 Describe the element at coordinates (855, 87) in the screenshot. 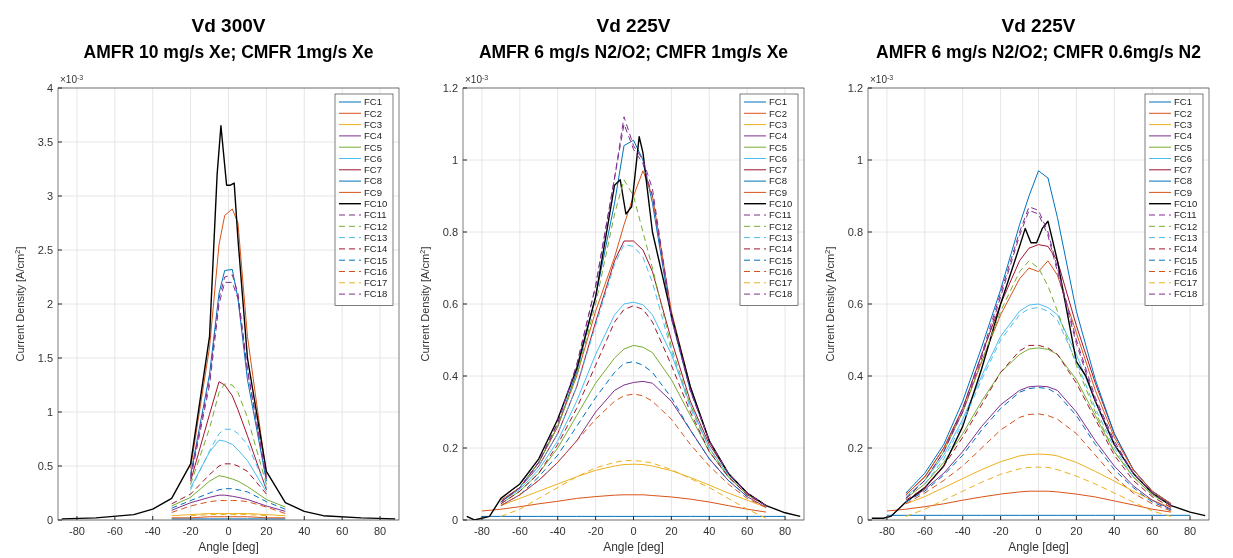

I see `y-tick-label: 1.2` at that location.